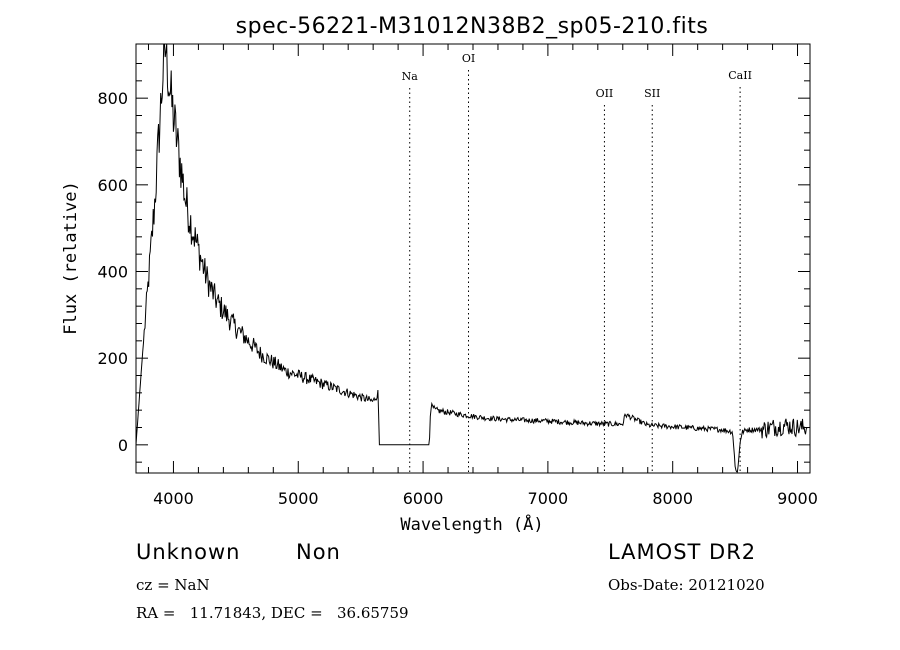 This screenshot has width=900, height=650. Describe the element at coordinates (682, 552) in the screenshot. I see `survey-name: LAMOST DR2` at that location.